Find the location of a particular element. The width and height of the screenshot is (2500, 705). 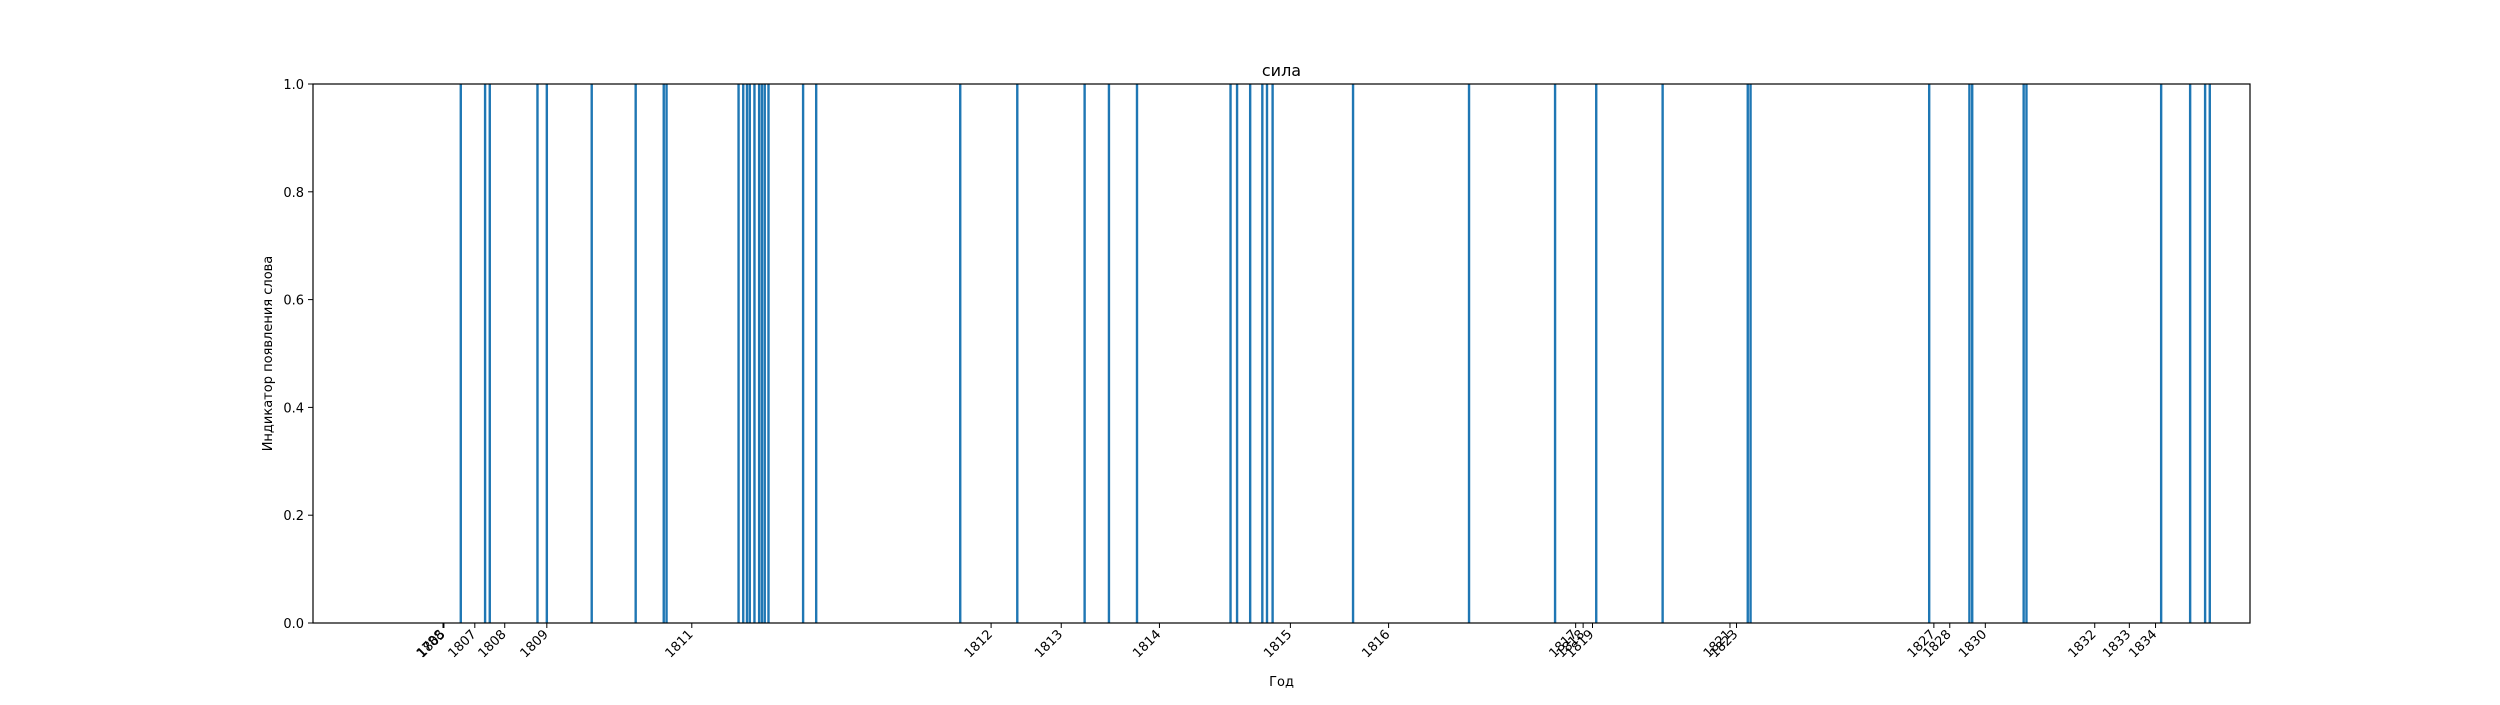

x-tick-label: 1834 is located at coordinates (2143, 644).